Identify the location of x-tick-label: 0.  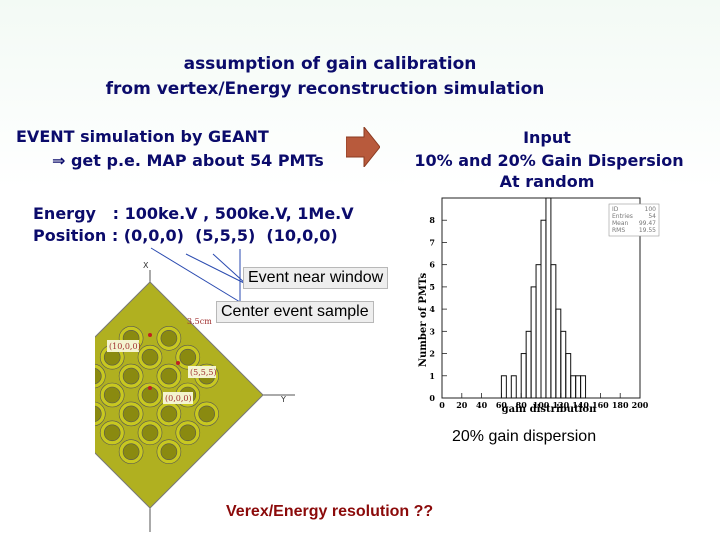
(442, 405).